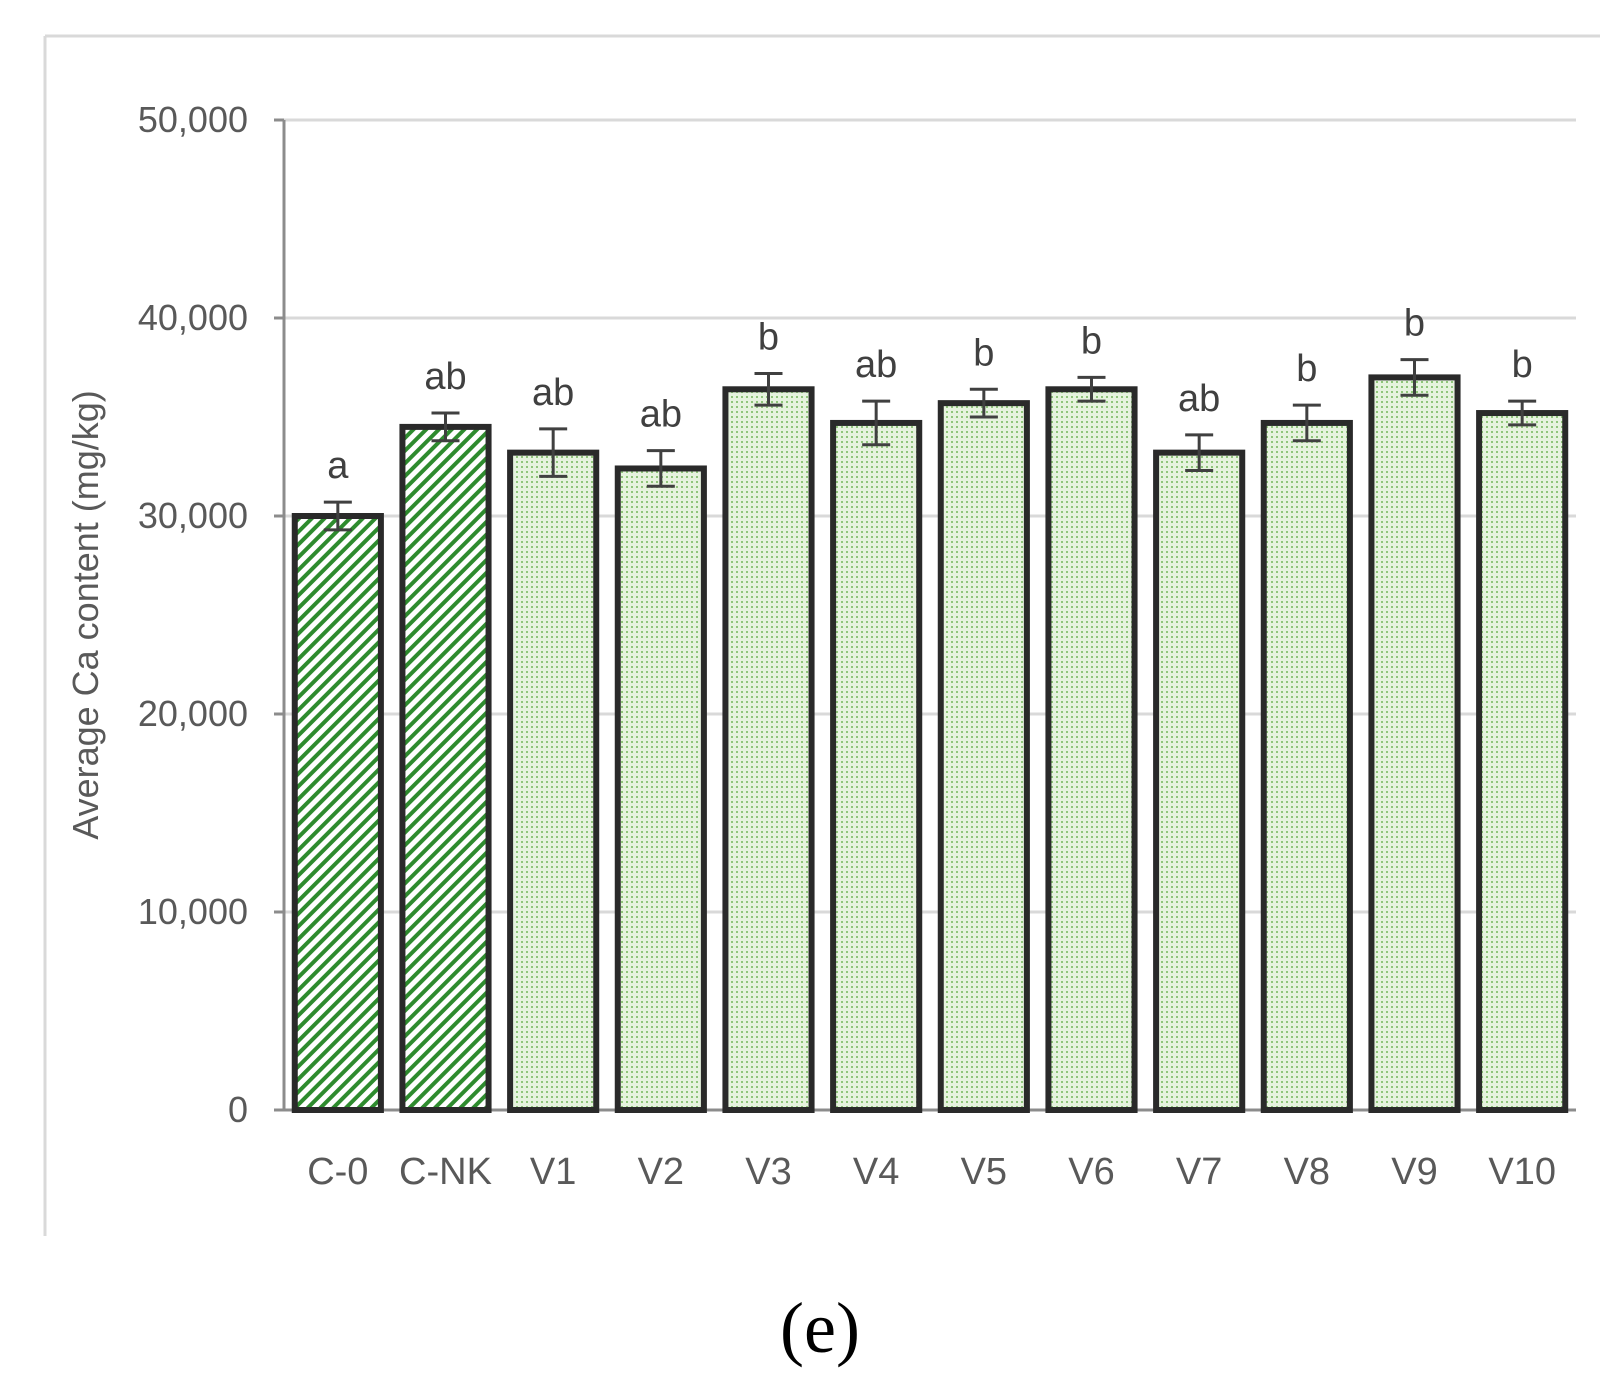 The width and height of the screenshot is (1600, 1391). What do you see at coordinates (193, 713) in the screenshot?
I see `y-tick-label: 20,000` at bounding box center [193, 713].